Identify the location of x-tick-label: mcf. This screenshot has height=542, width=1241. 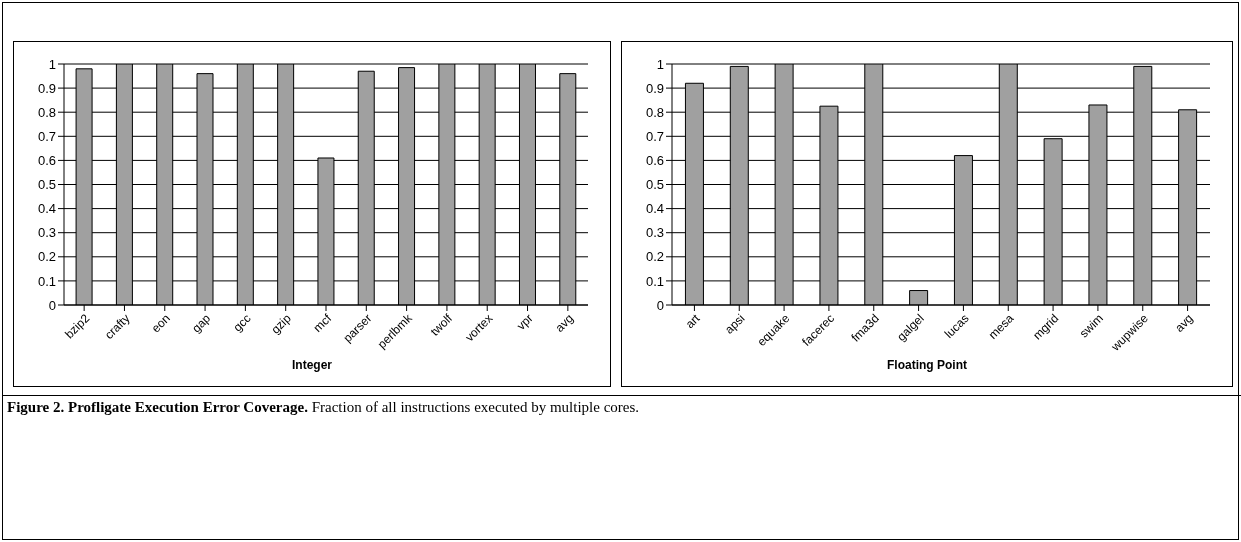
(322, 322).